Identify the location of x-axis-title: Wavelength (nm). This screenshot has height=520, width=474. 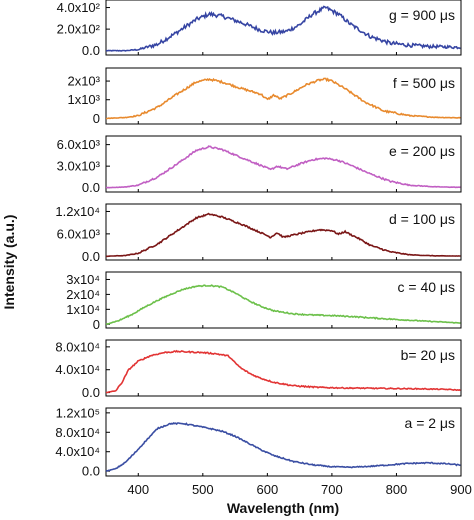
(283, 508).